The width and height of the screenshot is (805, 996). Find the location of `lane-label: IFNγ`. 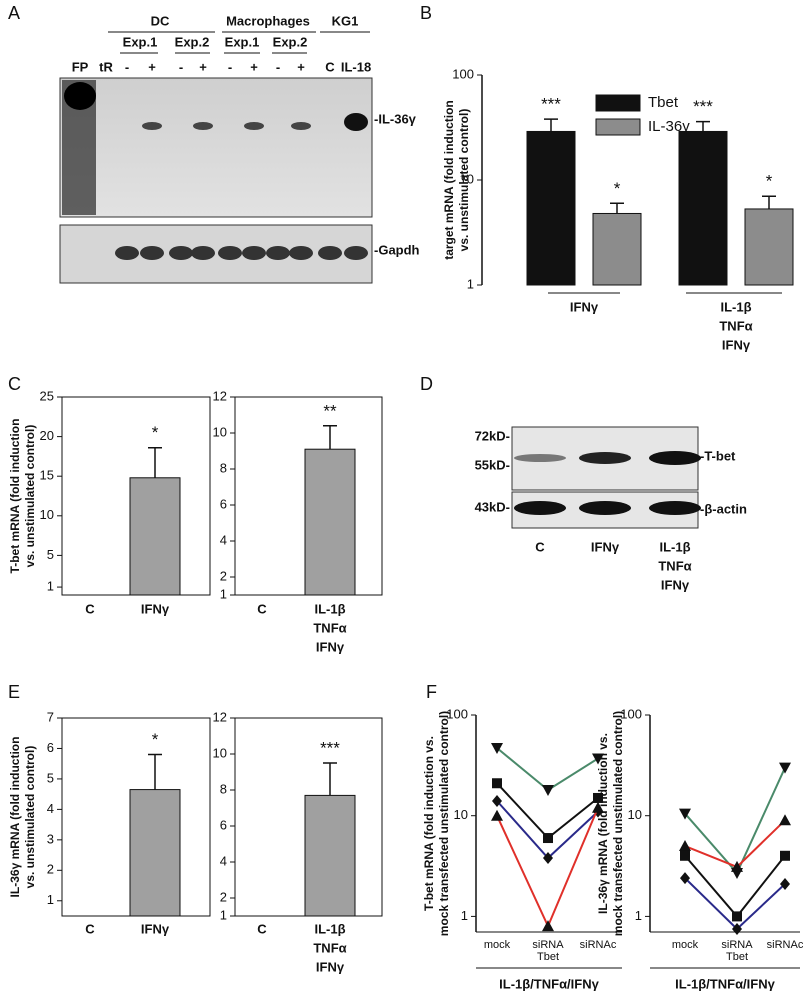

lane-label: IFNγ is located at coordinates (675, 584).